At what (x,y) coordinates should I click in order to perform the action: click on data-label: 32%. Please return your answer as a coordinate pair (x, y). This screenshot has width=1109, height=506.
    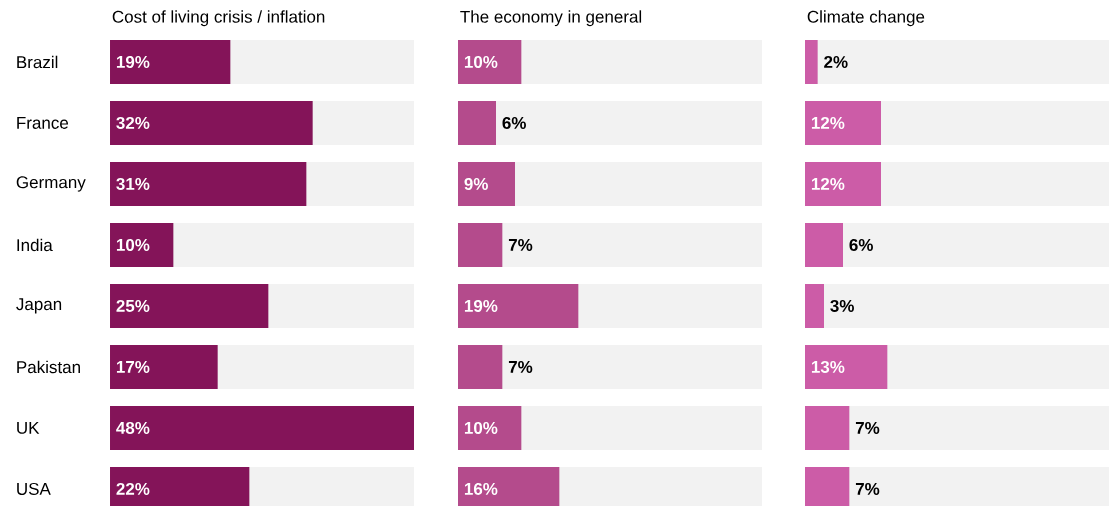
    Looking at the image, I should click on (133, 122).